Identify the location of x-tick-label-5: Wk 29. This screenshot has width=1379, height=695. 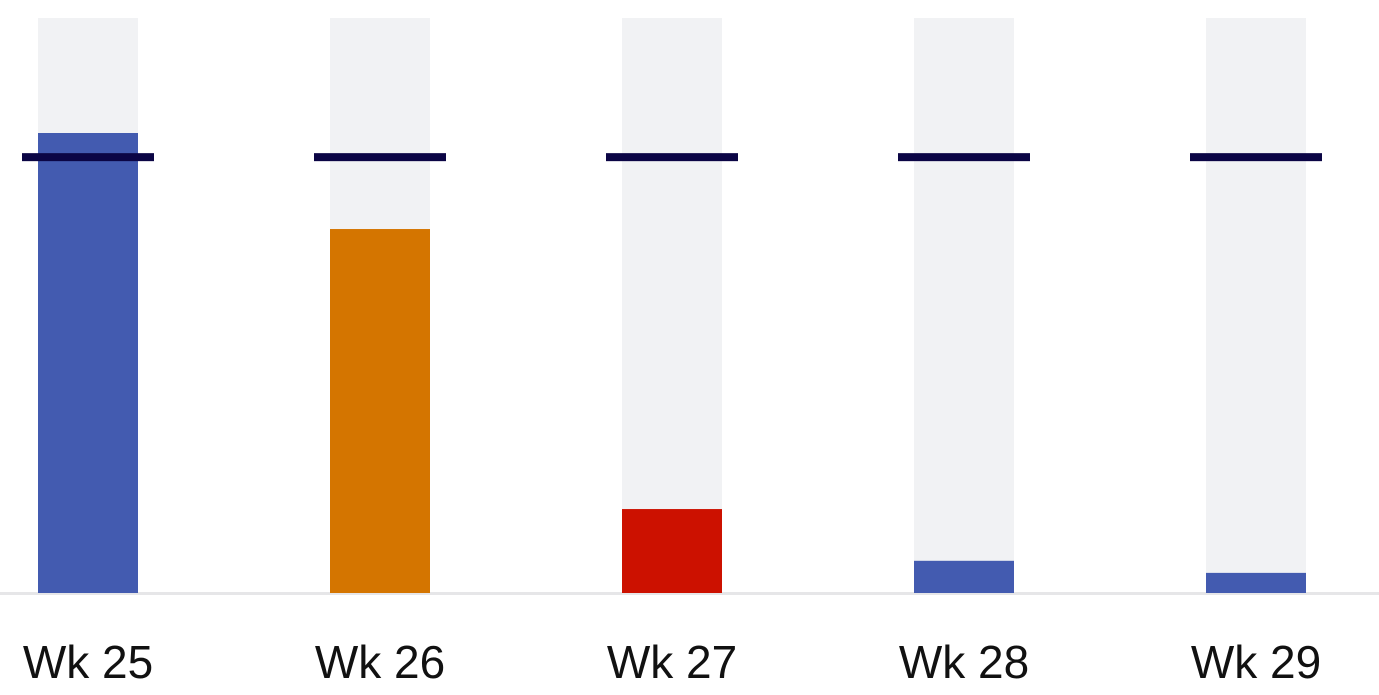
(1256, 662).